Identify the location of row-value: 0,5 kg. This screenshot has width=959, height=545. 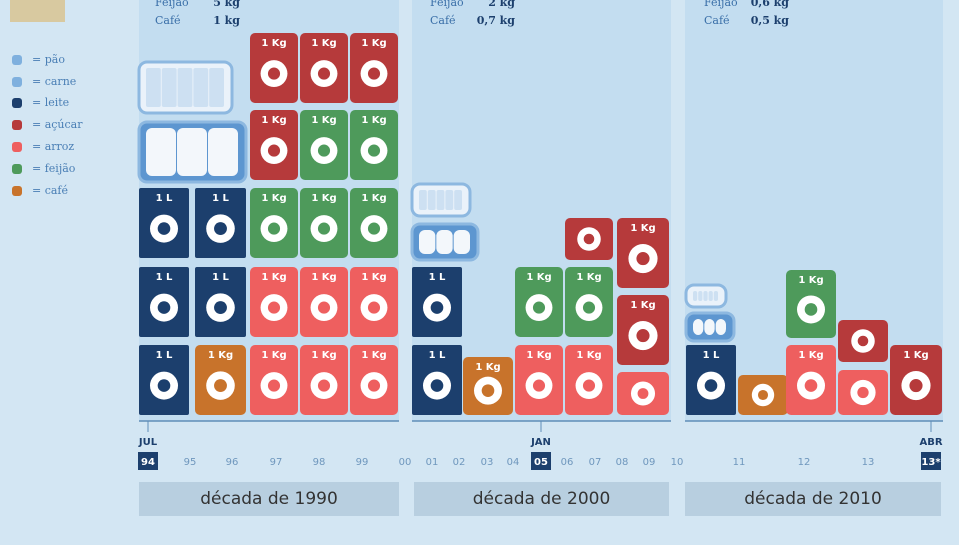
(770, 20).